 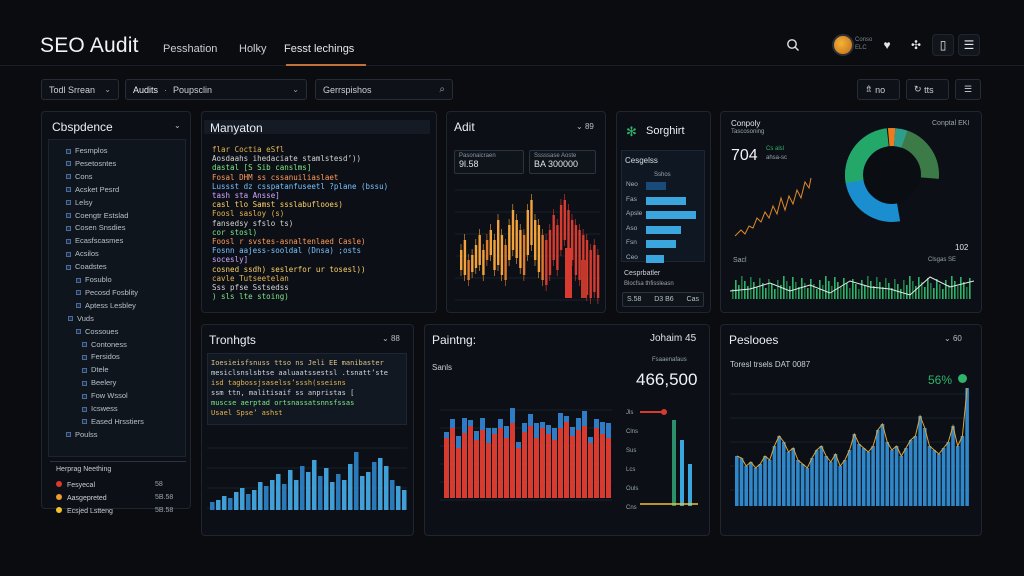 What do you see at coordinates (99, 382) in the screenshot?
I see `sidebar-item: Beelery` at bounding box center [99, 382].